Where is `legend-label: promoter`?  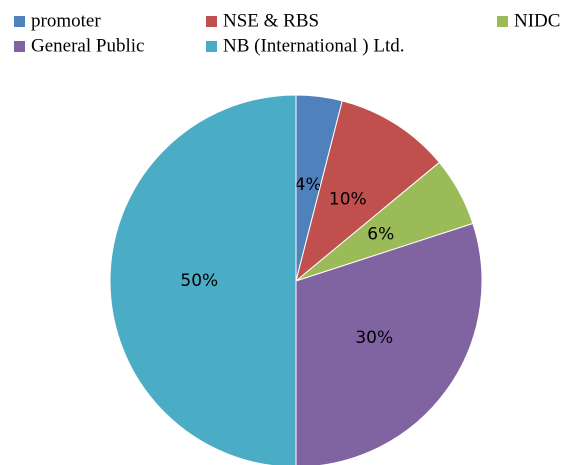 legend-label: promoter is located at coordinates (66, 20).